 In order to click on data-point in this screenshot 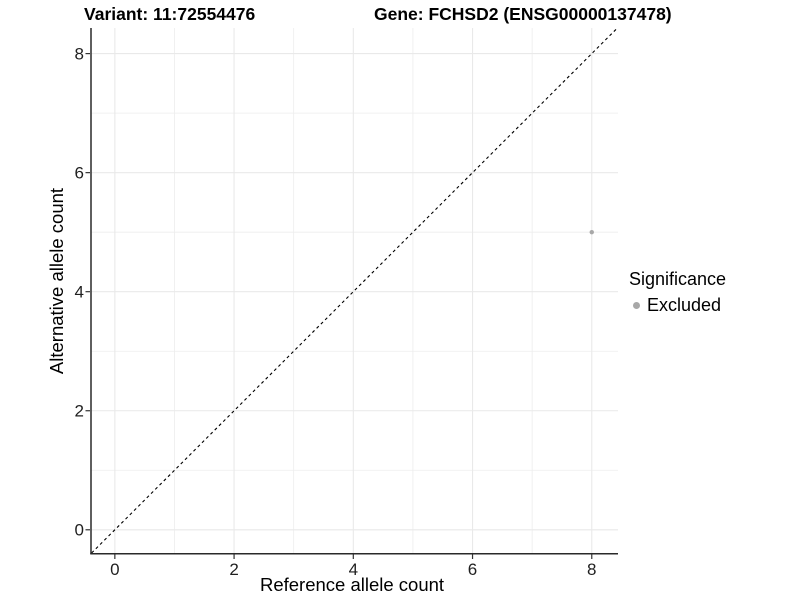, I will do `click(591, 232)`.